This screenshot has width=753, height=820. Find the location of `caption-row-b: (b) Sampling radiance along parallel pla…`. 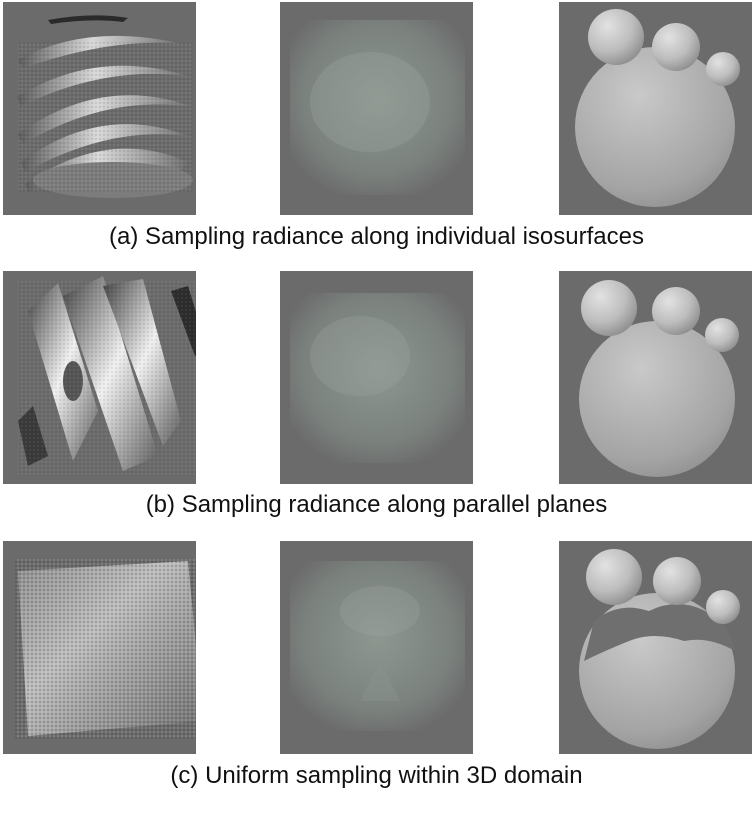

caption-row-b: (b) Sampling radiance along parallel pla… is located at coordinates (376, 504).